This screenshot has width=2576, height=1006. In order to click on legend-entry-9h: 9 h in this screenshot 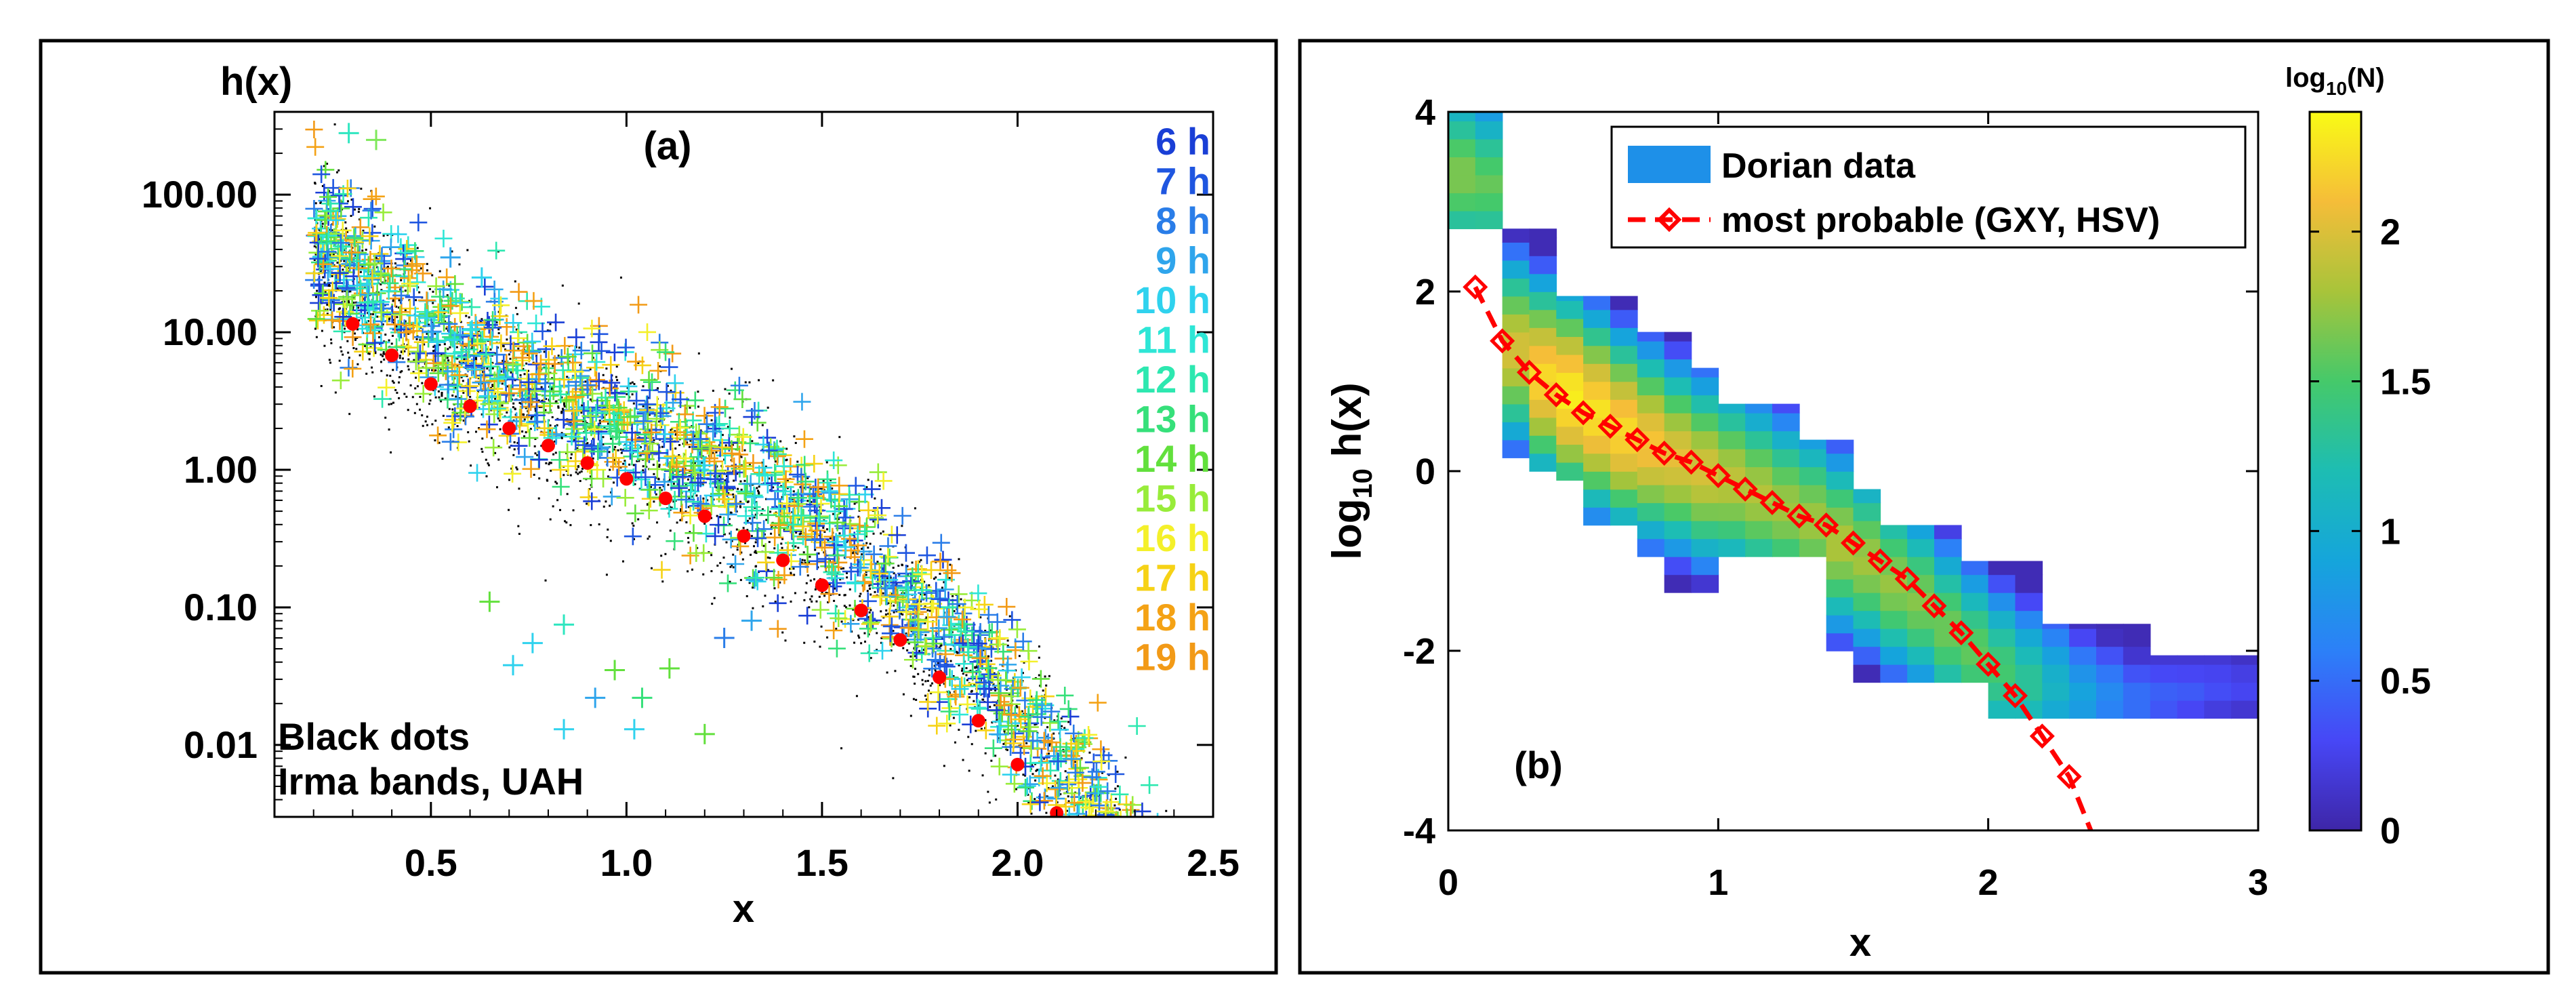, I will do `click(1183, 260)`.